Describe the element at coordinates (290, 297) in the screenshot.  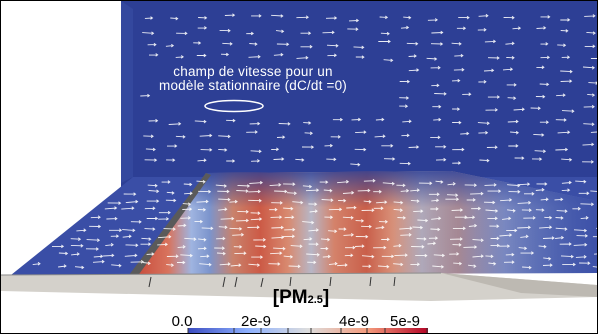
I see `colorbar-title-main: [PM` at that location.